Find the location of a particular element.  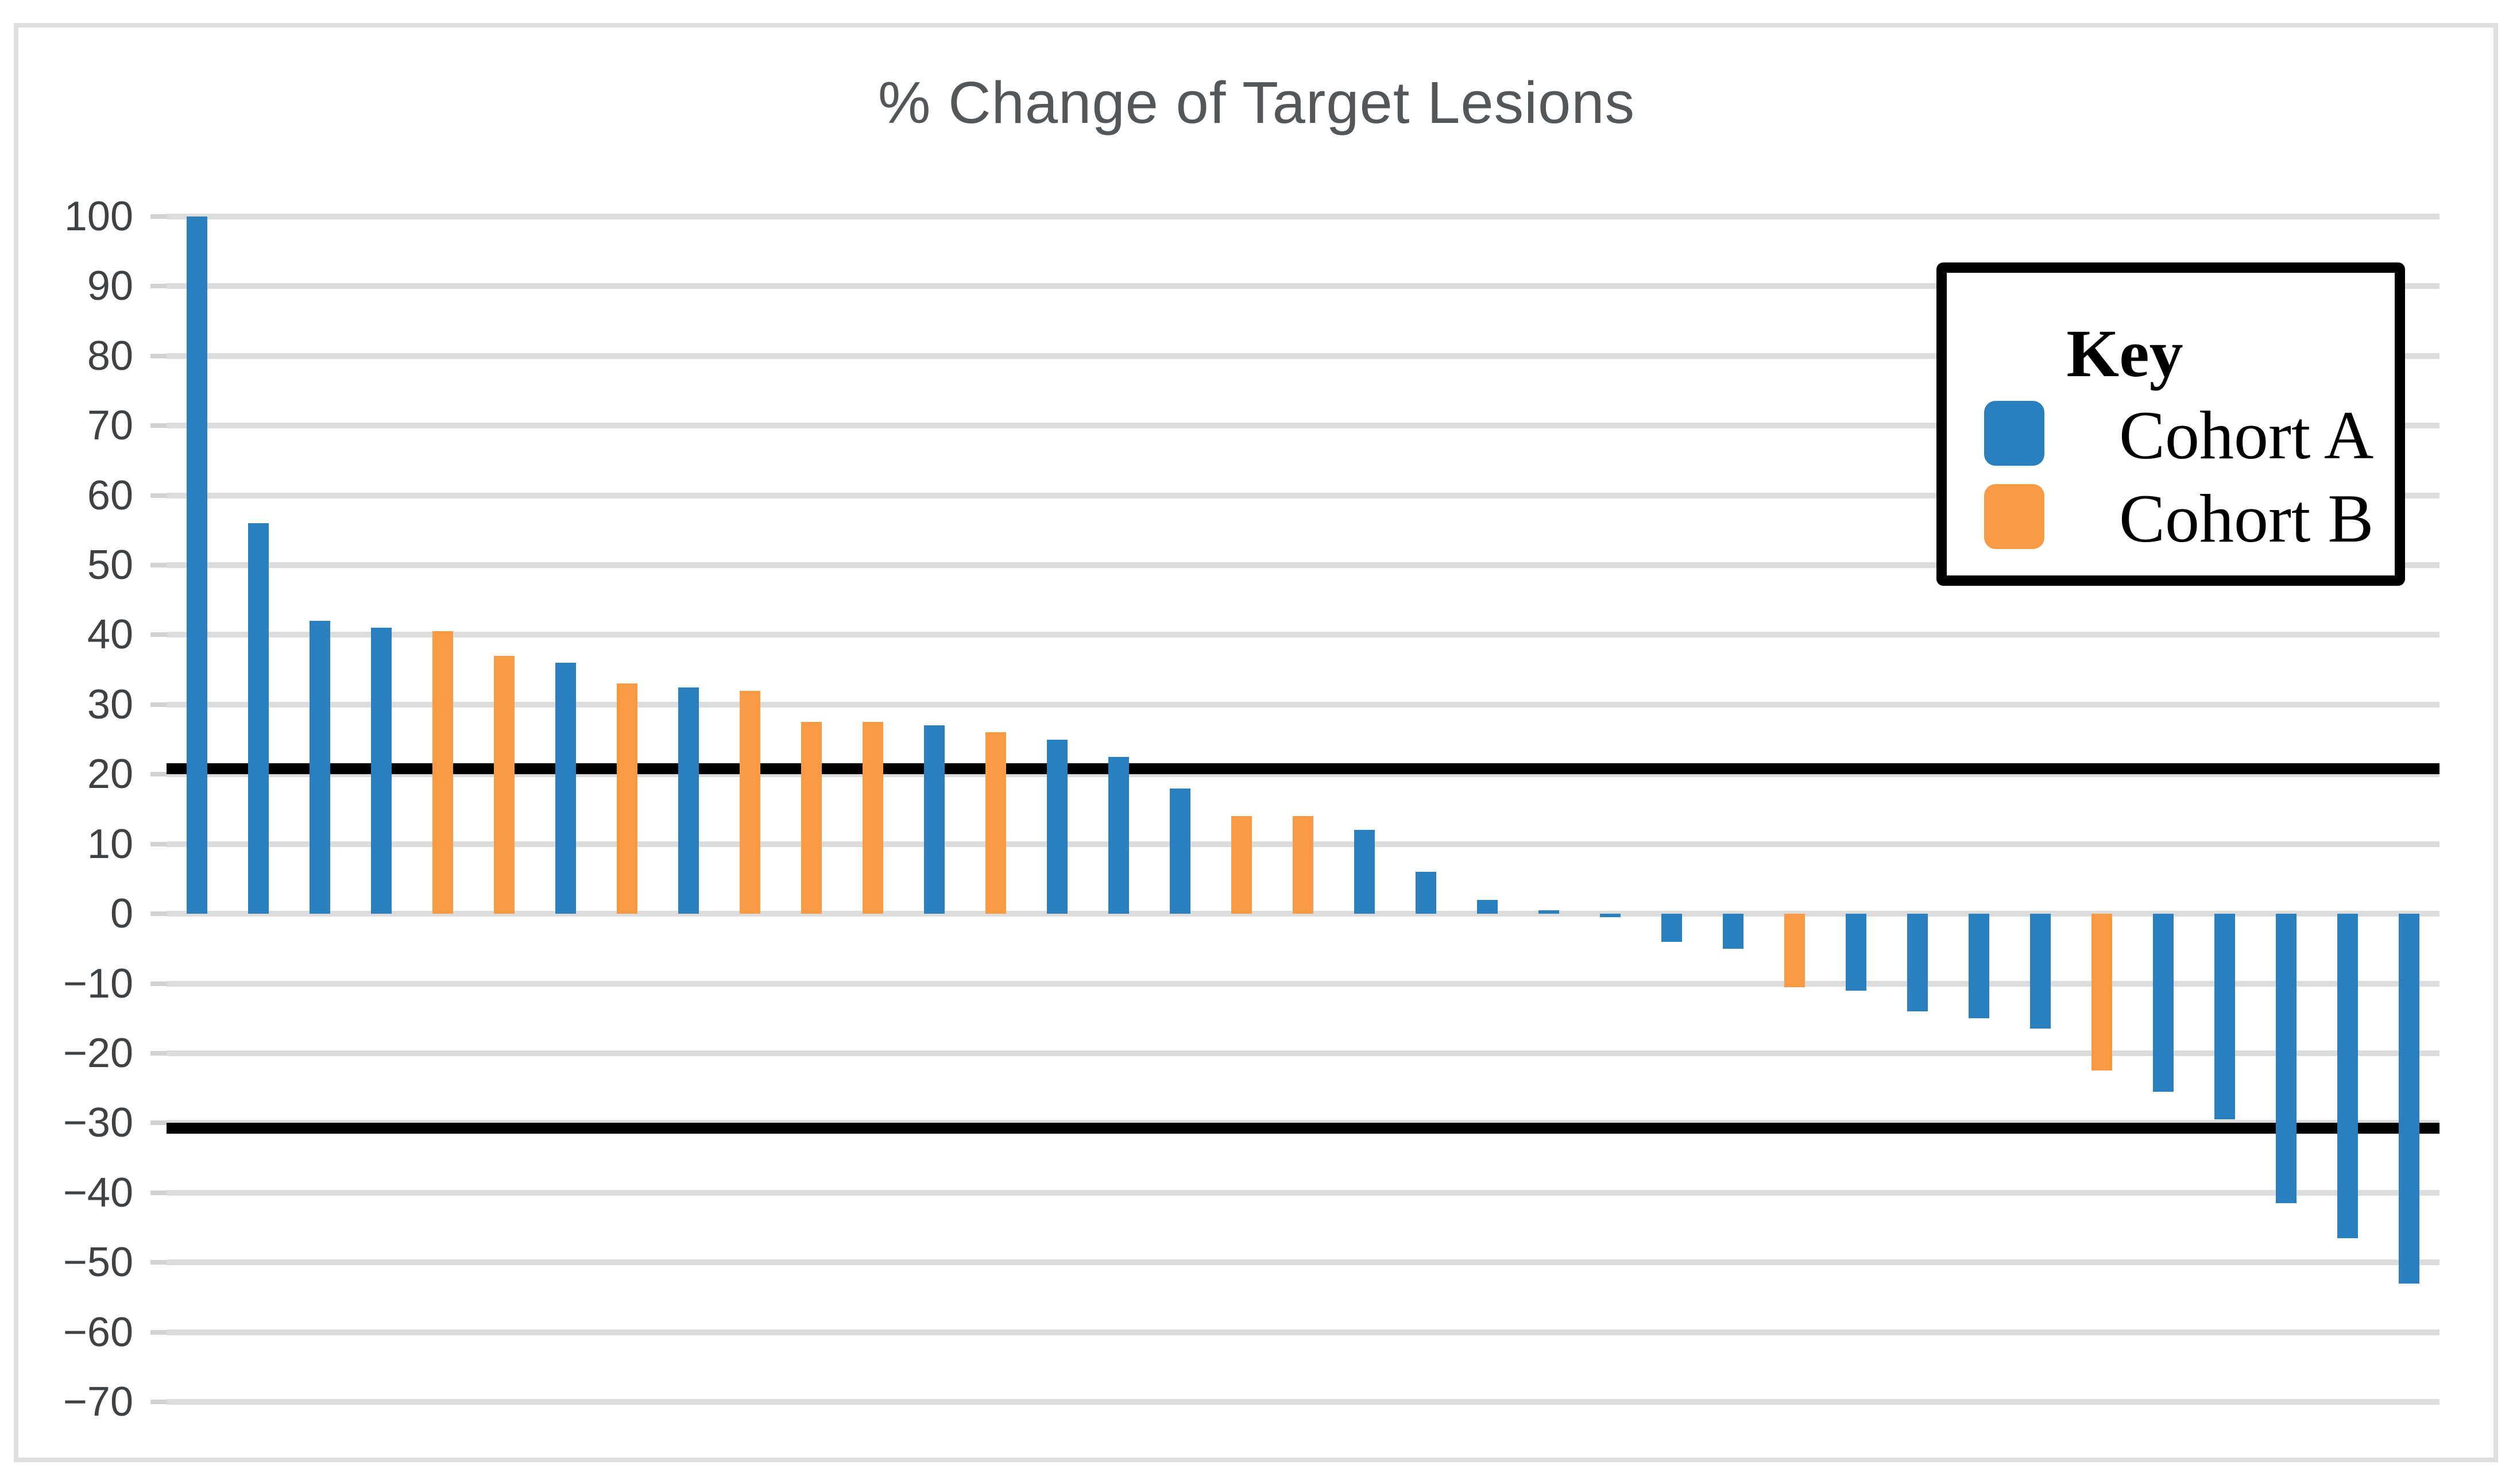

waterfall-bar-24-cohort-a is located at coordinates (1610, 916).